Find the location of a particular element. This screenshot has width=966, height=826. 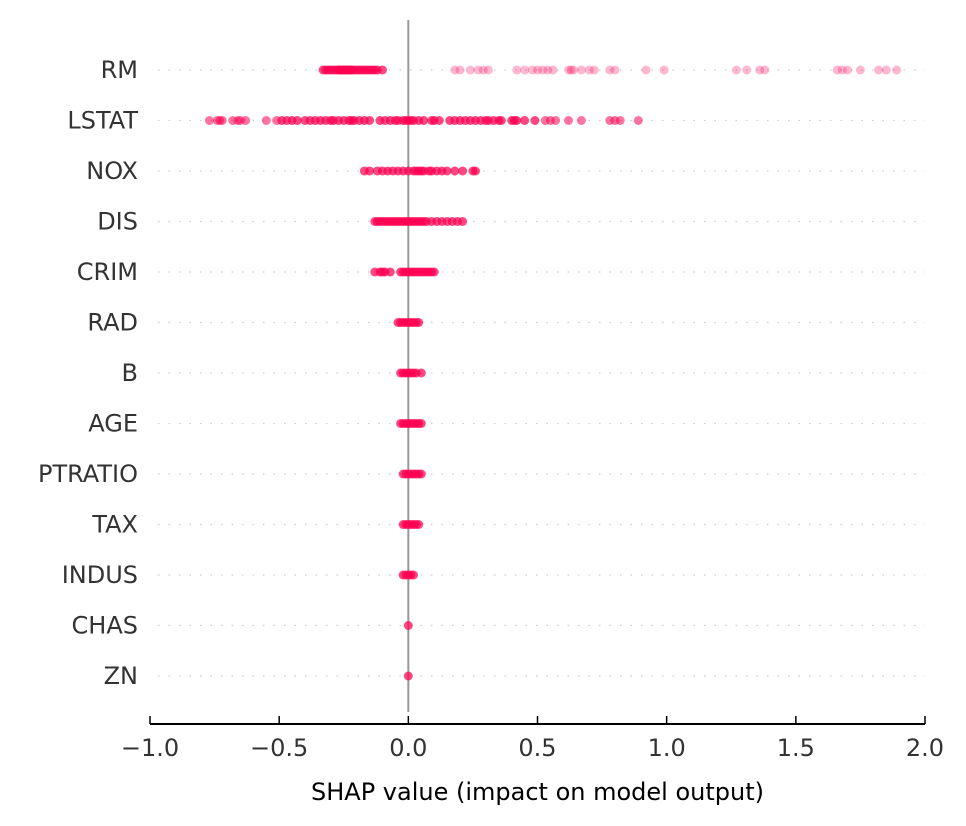

x-axis-ticks: −1.0 −0.5 0.0 0.5 1.0 1.5 2.0 is located at coordinates (532, 739).